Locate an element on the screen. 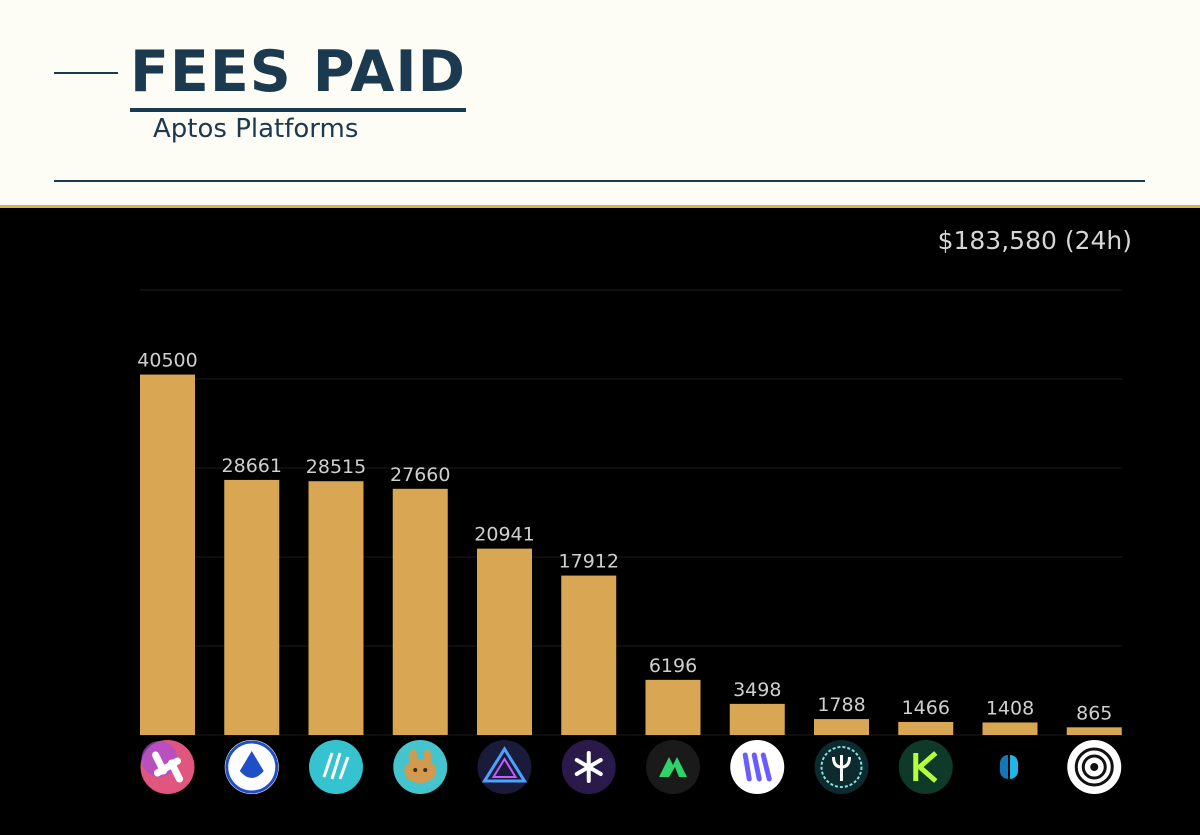 The width and height of the screenshot is (1200, 835). bar-value-label: 27660 is located at coordinates (420, 475).